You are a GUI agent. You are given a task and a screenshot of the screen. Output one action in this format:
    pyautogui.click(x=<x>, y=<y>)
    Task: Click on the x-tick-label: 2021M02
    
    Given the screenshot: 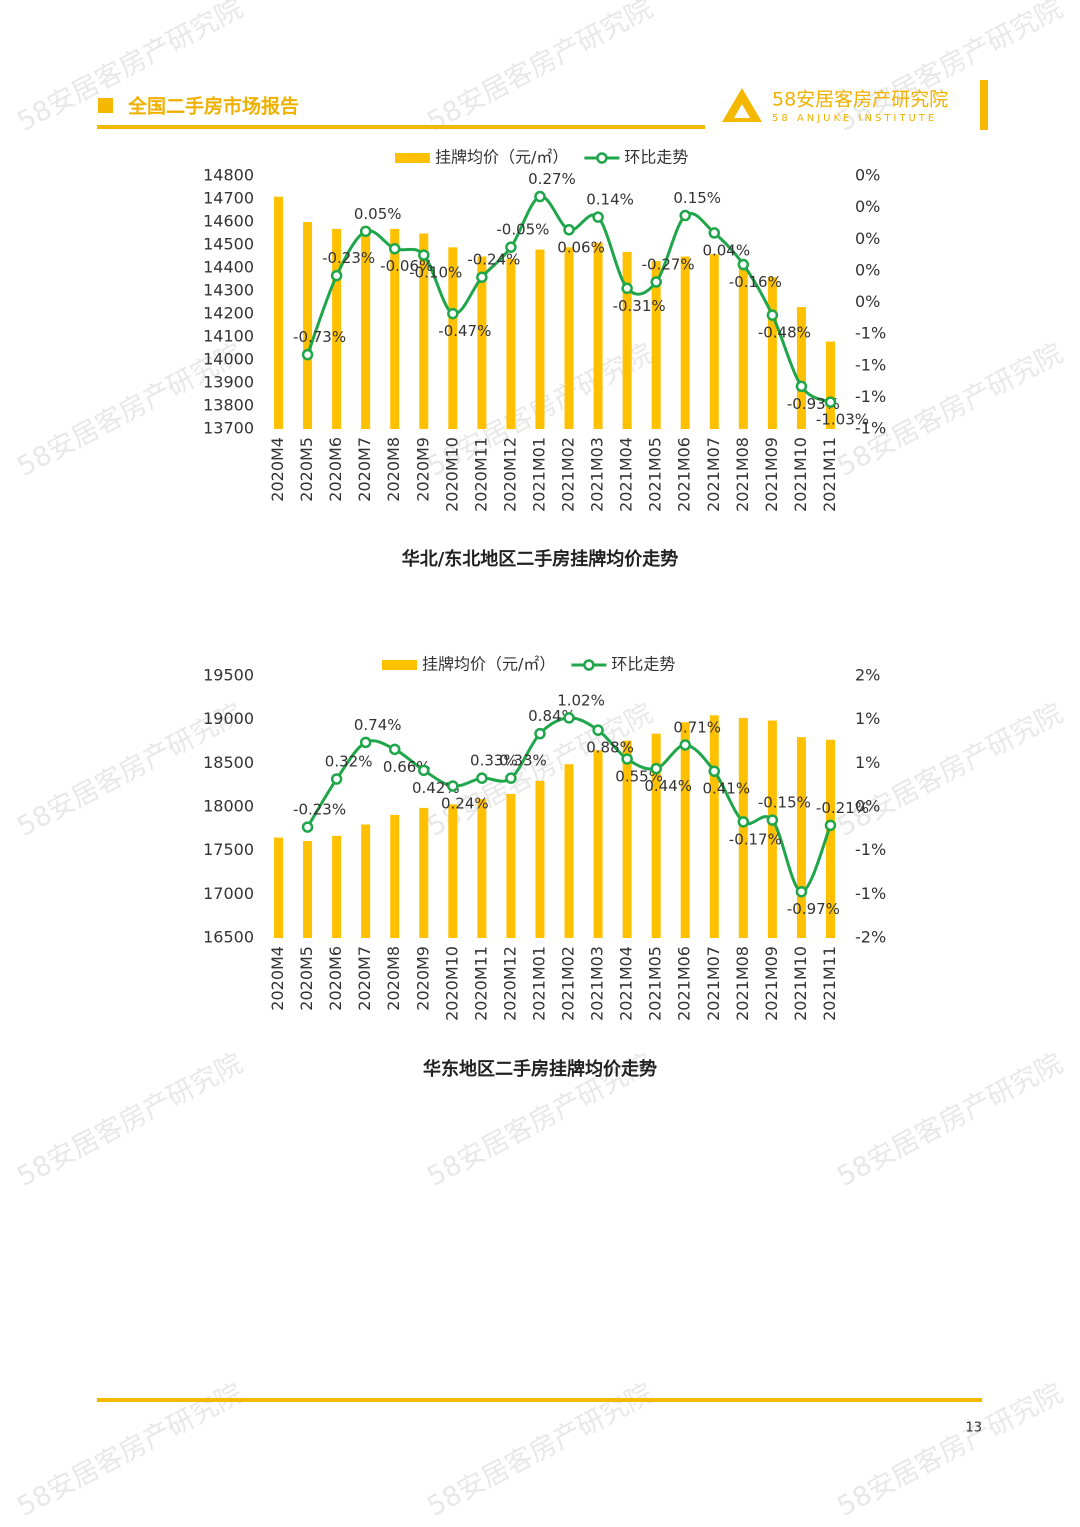 What is the action you would take?
    pyautogui.click(x=568, y=983)
    